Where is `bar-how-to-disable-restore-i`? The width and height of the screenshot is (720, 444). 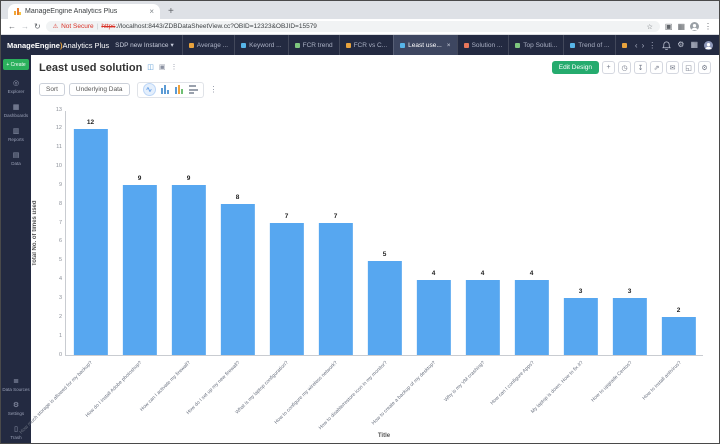
bar-how-to-disable-restore-i is located at coordinates (384, 307).